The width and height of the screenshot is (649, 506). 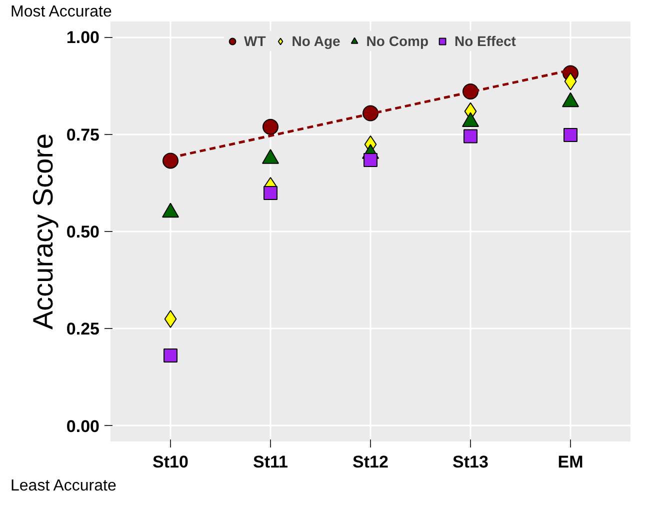 What do you see at coordinates (370, 462) in the screenshot?
I see `x-tick-label: St12` at bounding box center [370, 462].